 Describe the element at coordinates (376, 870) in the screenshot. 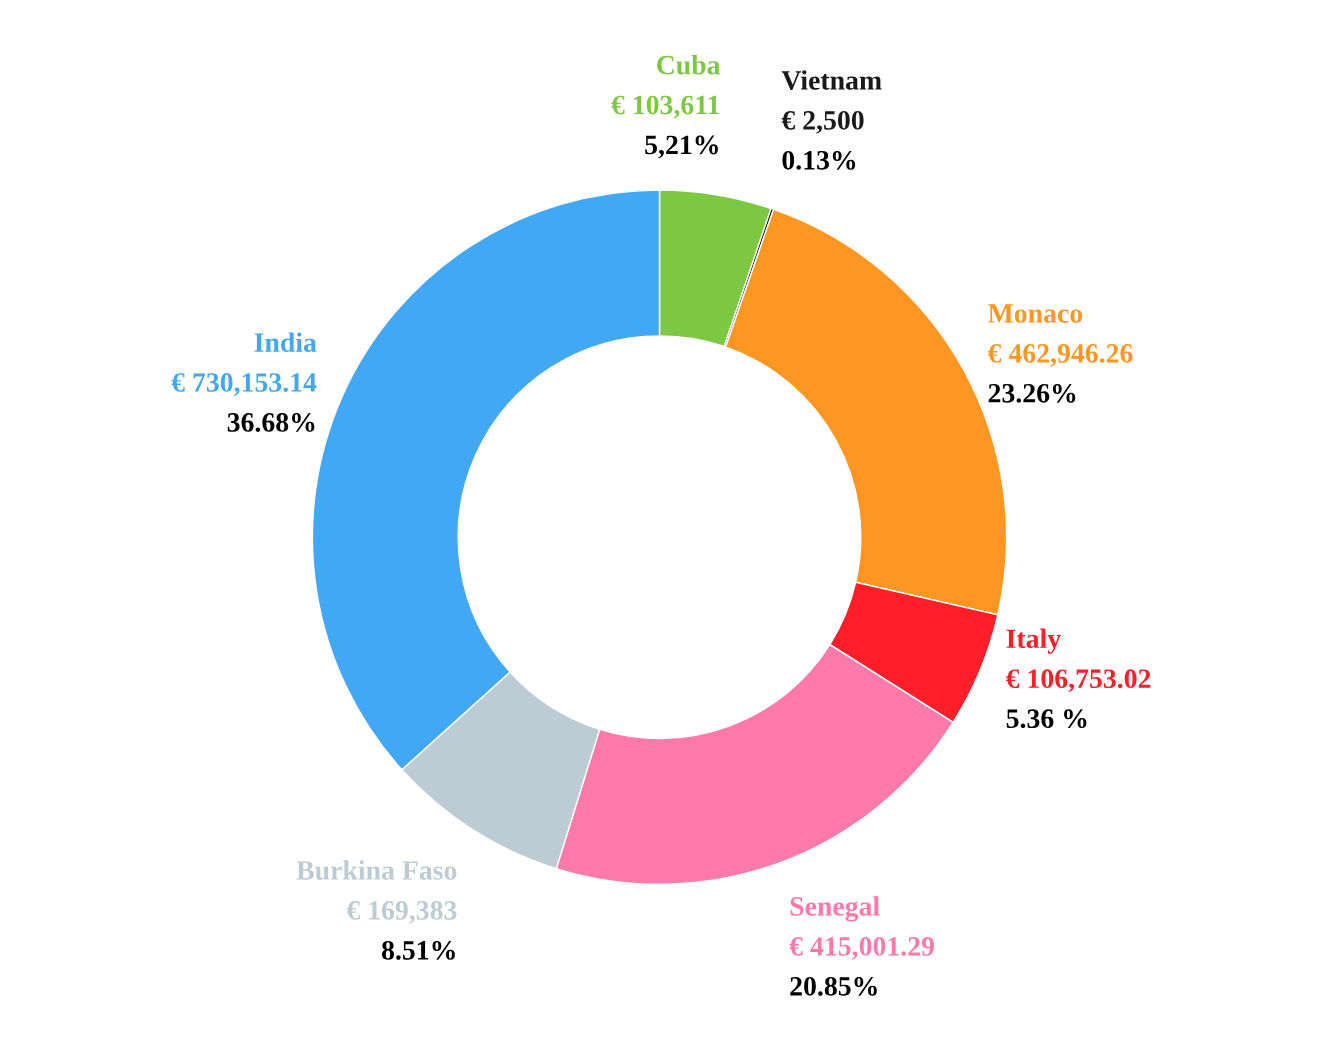

I see `slice-label: Burkina Faso` at that location.